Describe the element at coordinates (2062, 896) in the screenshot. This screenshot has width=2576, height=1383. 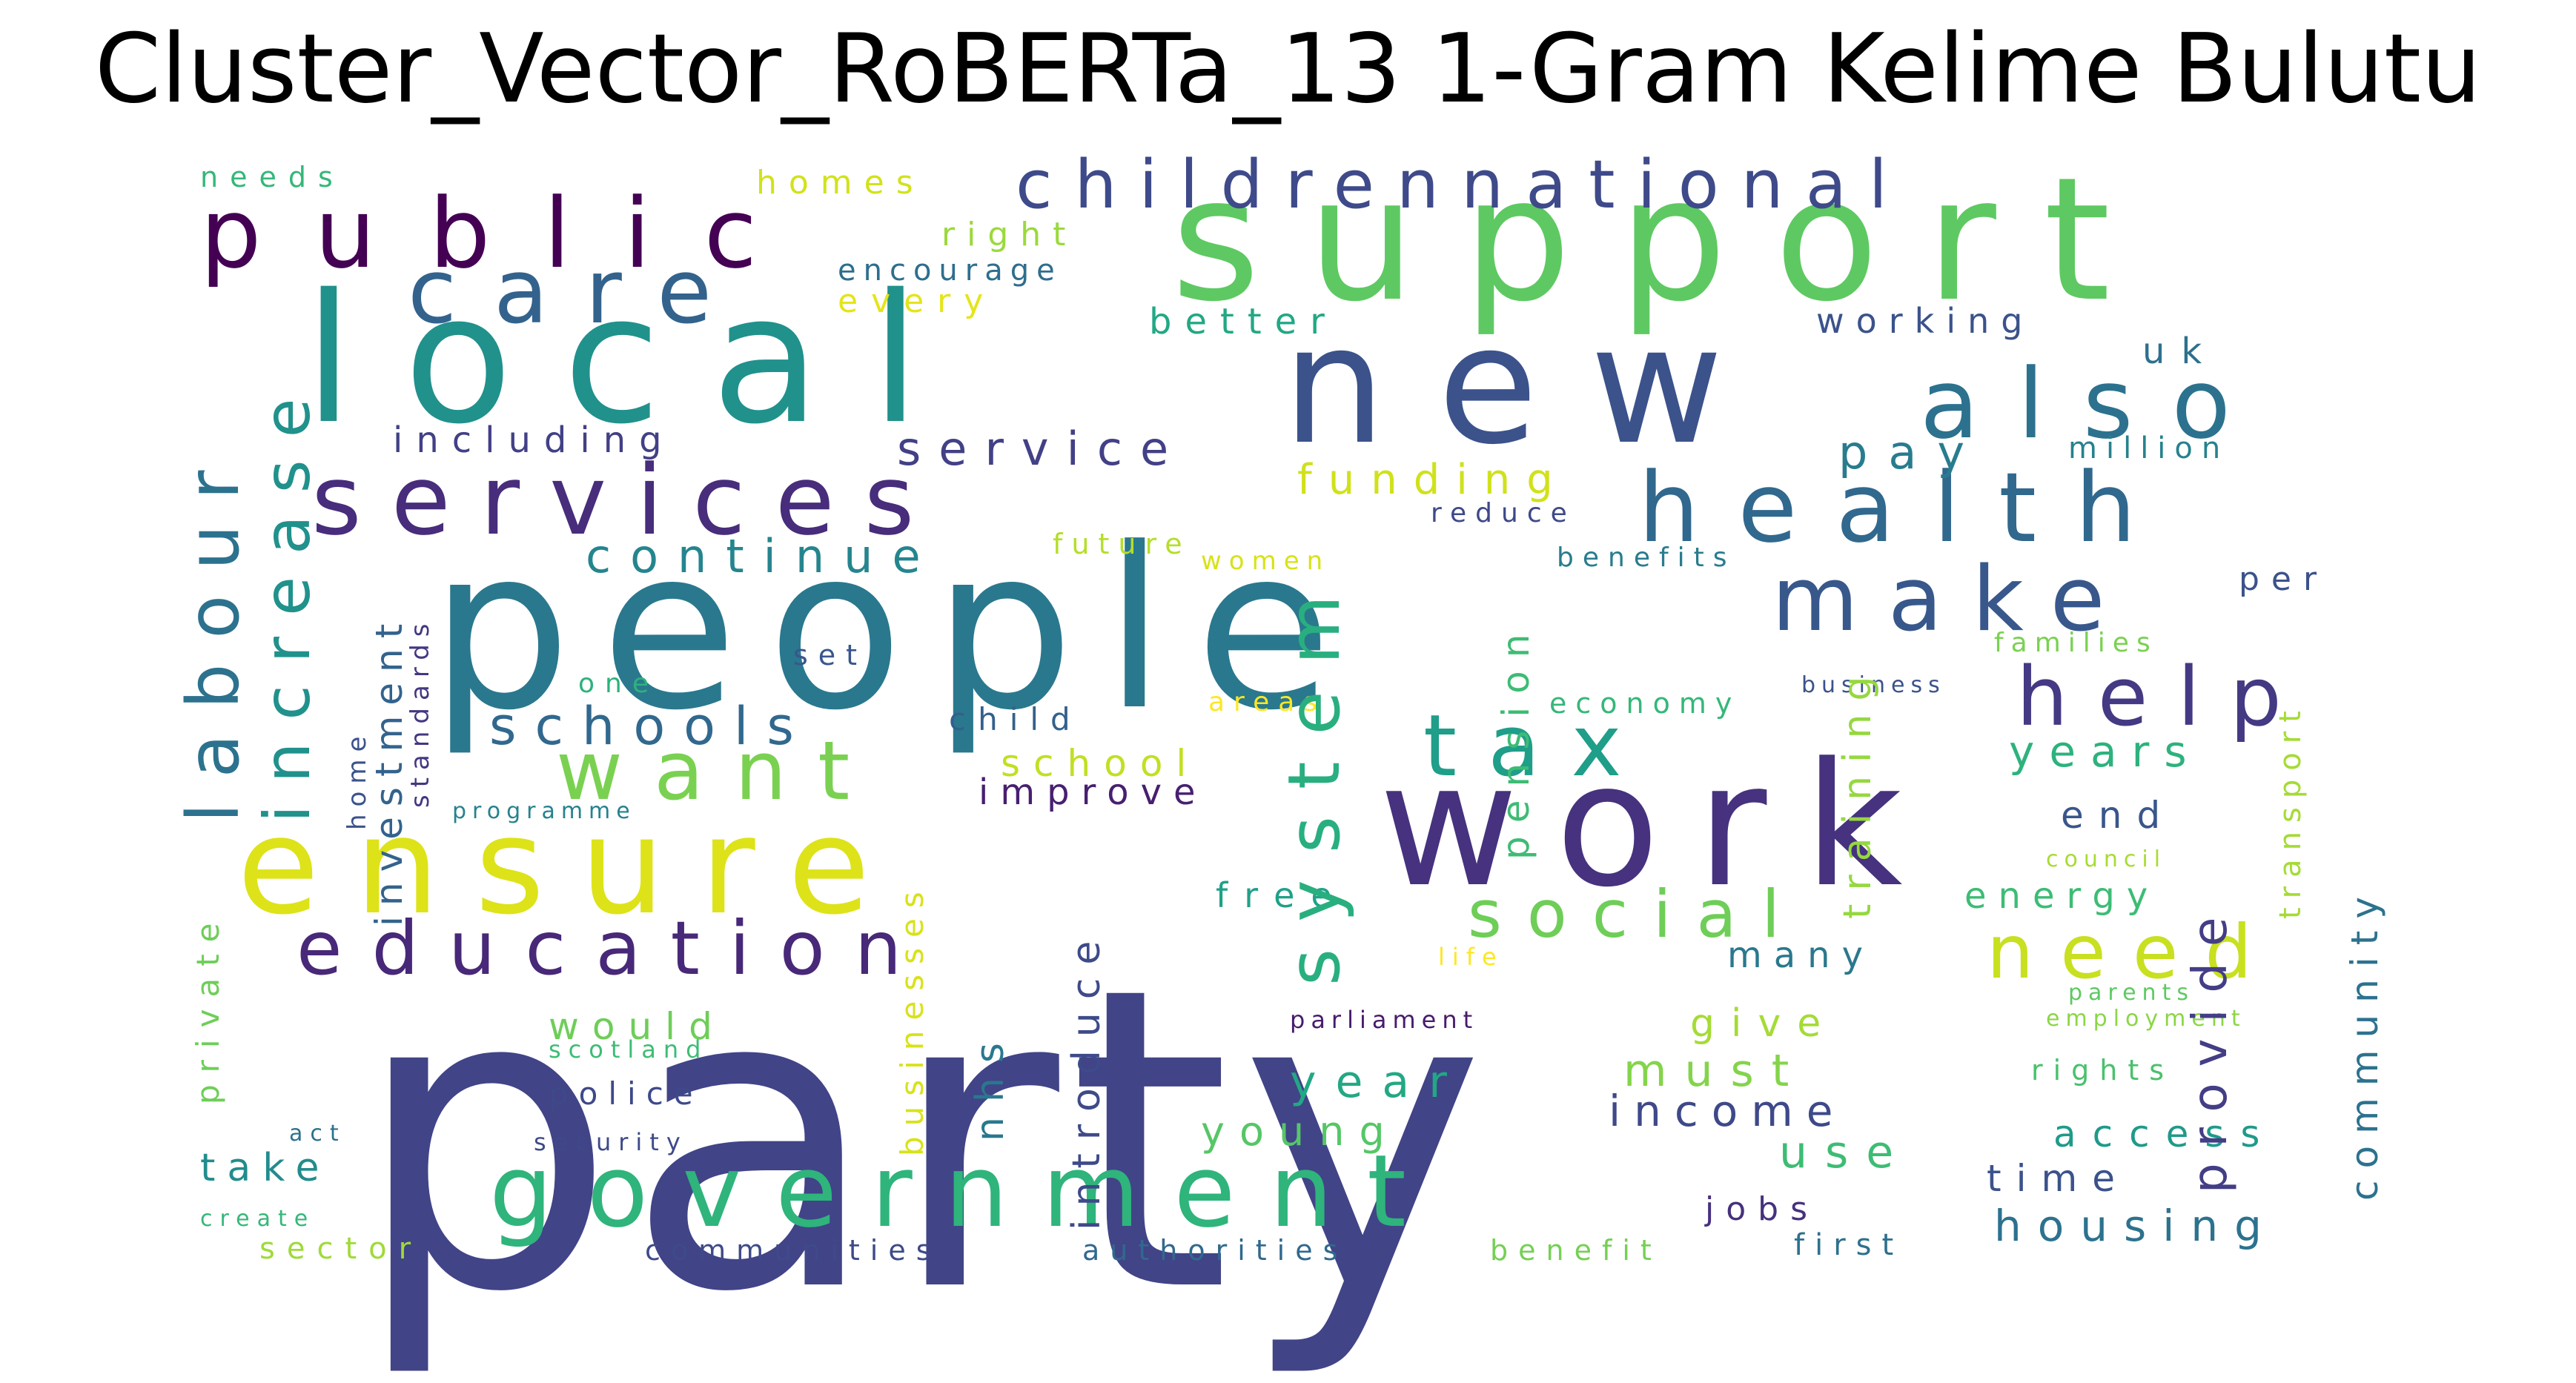
I see `word-energy: energy` at that location.